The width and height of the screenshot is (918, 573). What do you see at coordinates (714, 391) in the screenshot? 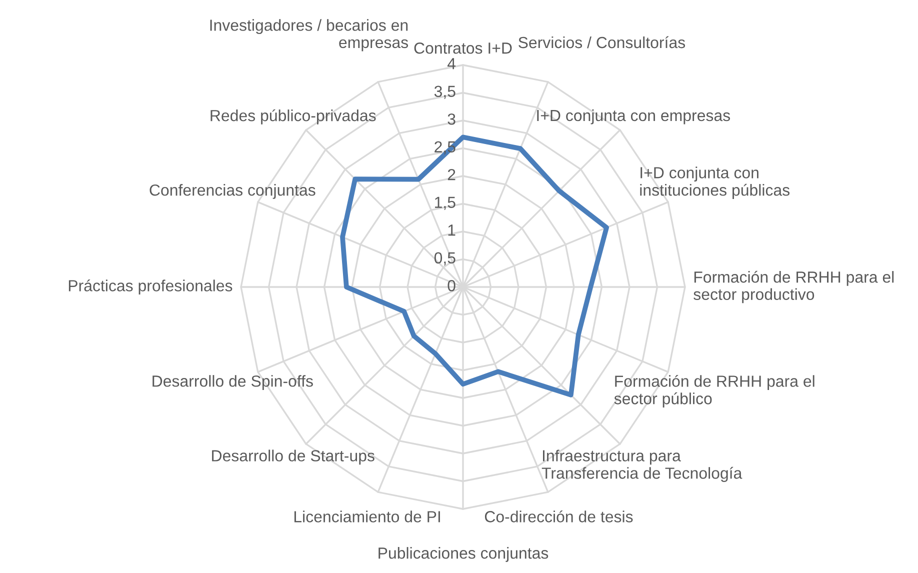
I see `spoke-label: Formación de RRHH para el sector público` at bounding box center [714, 391].